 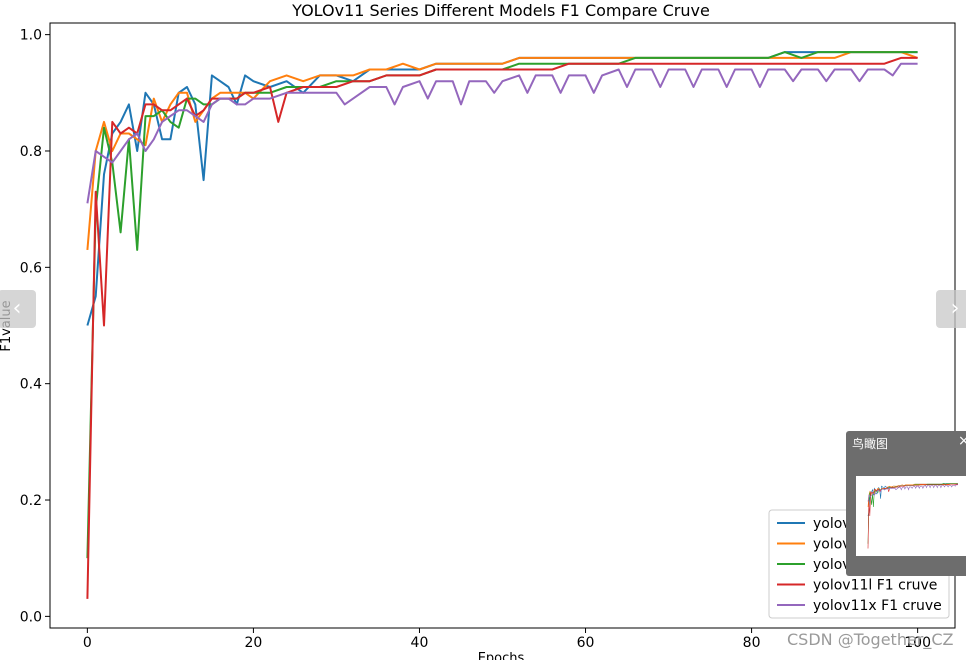 I want to click on chevron-left-icon: ‹, so click(x=17, y=308).